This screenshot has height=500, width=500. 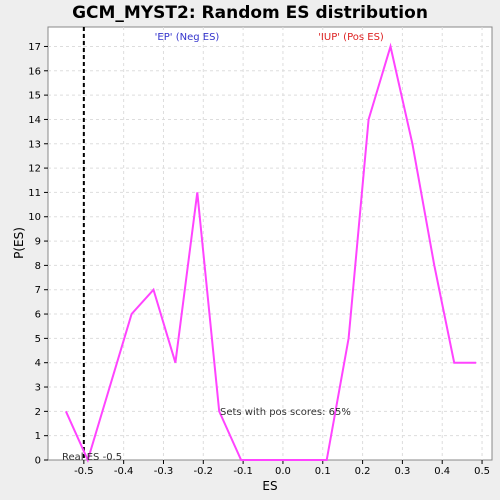 I want to click on y-tick-label: 12, so click(x=34, y=169).